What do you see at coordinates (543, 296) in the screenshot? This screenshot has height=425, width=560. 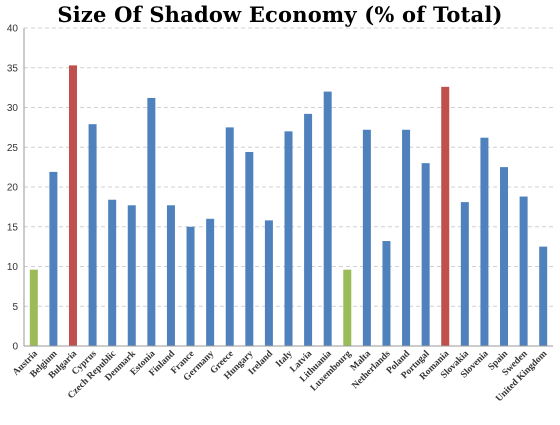 I see `bar-united-kingdom` at bounding box center [543, 296].